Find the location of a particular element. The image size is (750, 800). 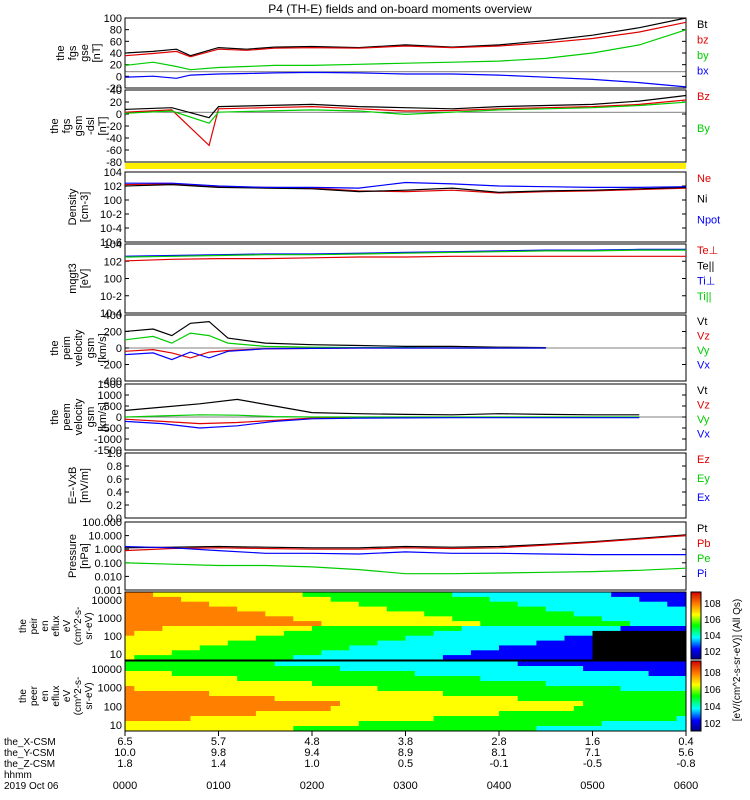

y-tick-label: 10 is located at coordinates (116, 726).